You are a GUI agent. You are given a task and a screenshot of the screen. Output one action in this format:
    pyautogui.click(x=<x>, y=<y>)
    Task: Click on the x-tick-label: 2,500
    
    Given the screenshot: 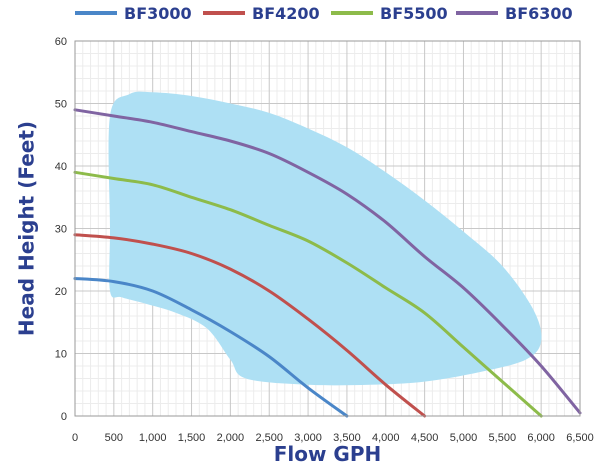 What is the action you would take?
    pyautogui.click(x=269, y=438)
    